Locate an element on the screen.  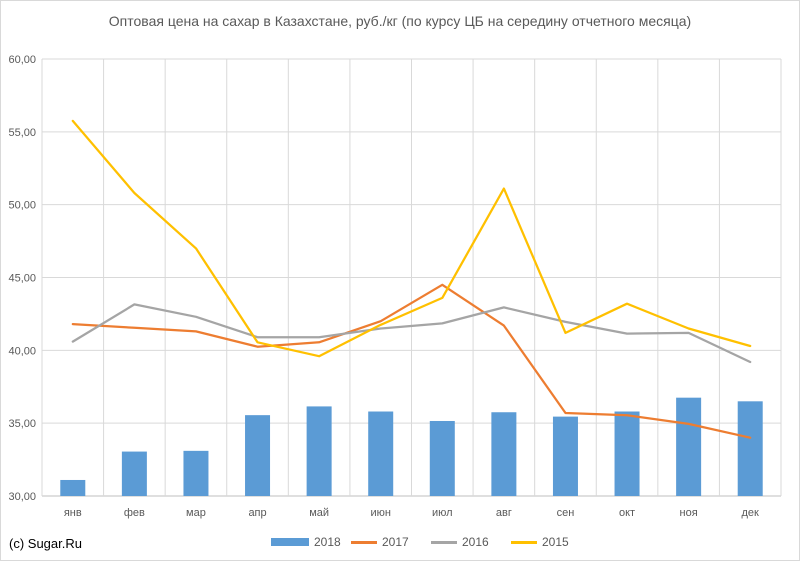
series-line-2016 is located at coordinates (411, 333).